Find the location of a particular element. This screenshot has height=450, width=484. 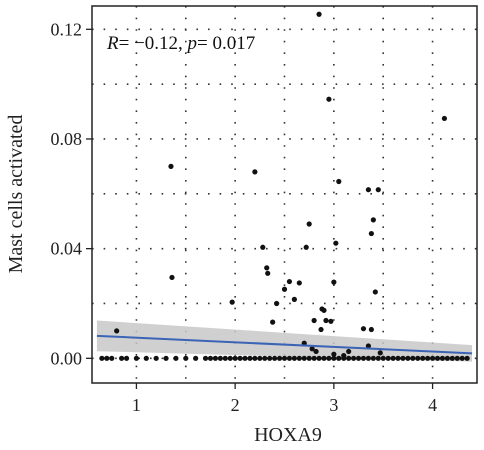

y-tick-label: 0.04 is located at coordinates (67, 249).